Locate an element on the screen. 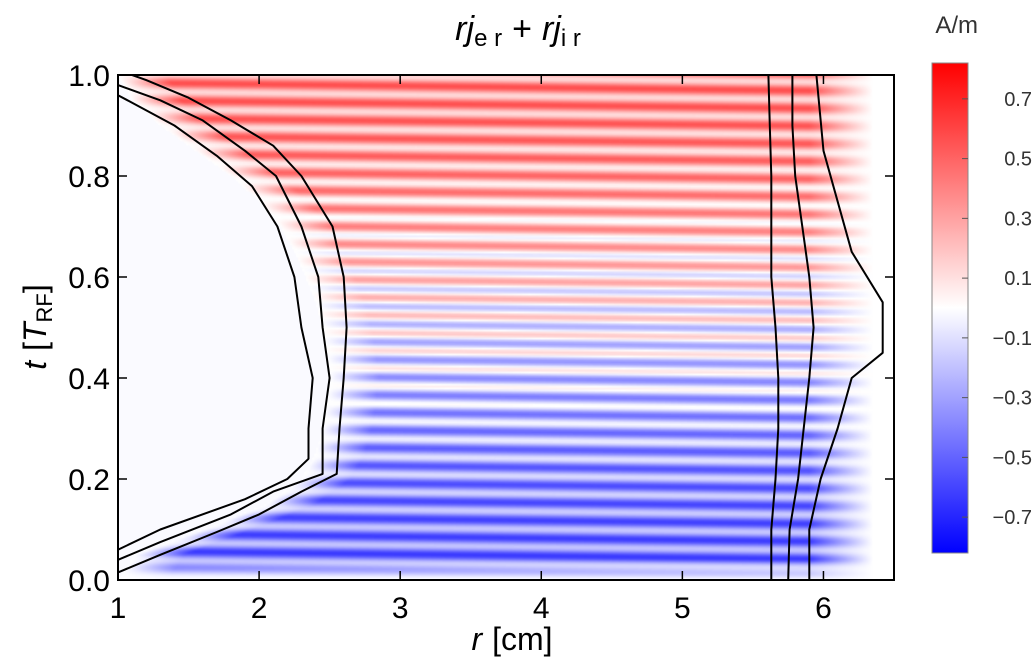  x-tick-label: 5 is located at coordinates (682, 608).